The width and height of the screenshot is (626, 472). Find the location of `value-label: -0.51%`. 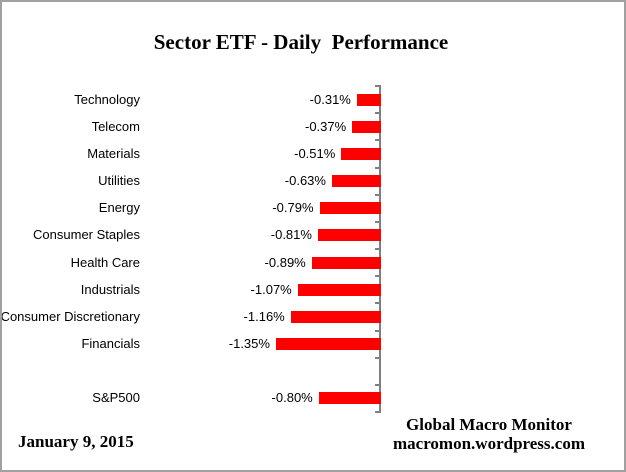

value-label: -0.51% is located at coordinates (315, 153).